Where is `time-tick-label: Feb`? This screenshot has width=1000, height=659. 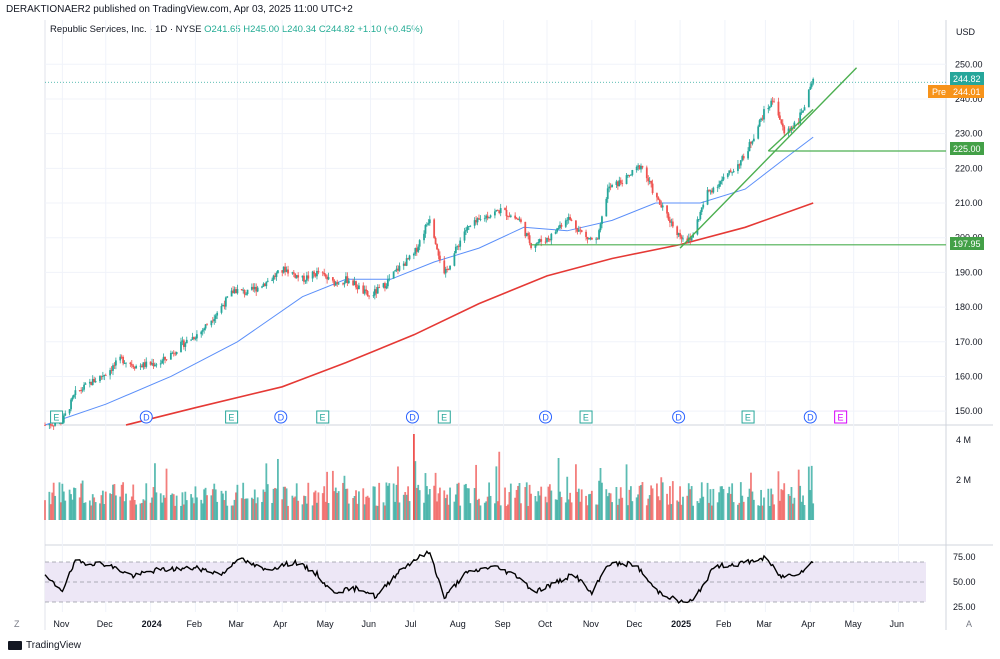 time-tick-label: Feb is located at coordinates (194, 624).